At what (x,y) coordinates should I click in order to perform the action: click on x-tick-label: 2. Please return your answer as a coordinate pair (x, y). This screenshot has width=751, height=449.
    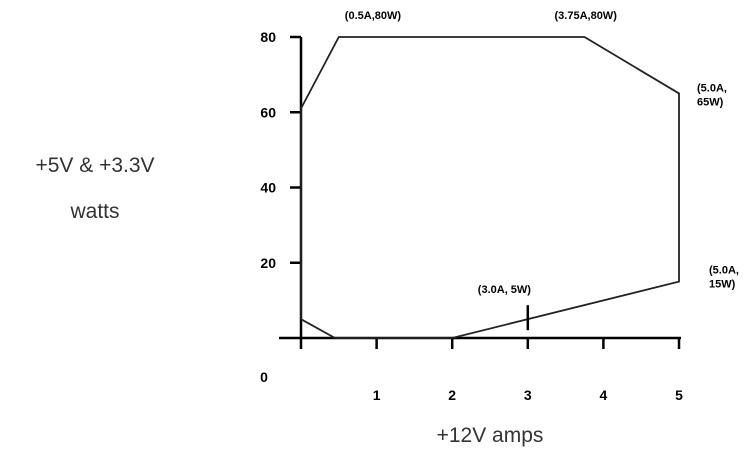
    Looking at the image, I should click on (452, 395).